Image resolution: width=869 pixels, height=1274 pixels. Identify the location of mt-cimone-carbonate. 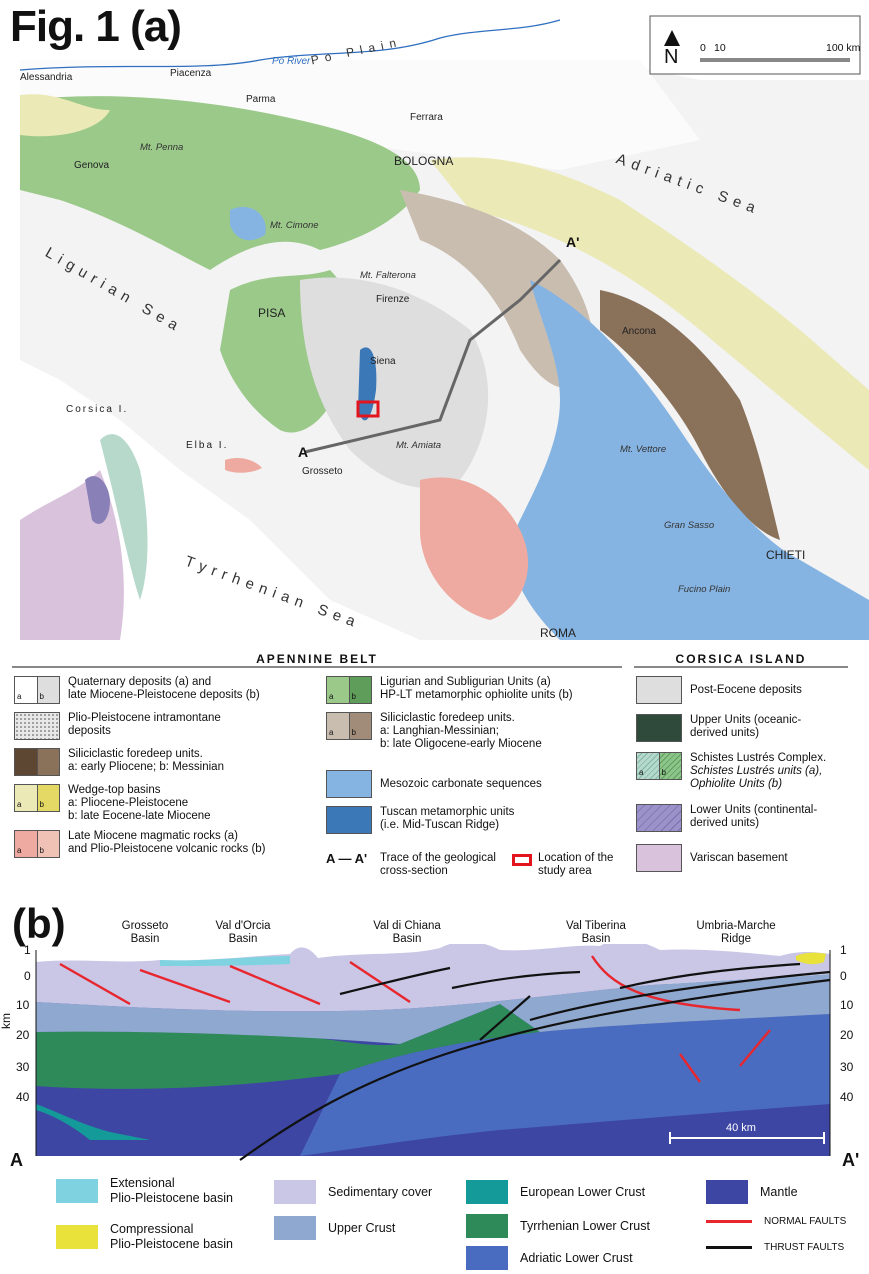
(248, 223).